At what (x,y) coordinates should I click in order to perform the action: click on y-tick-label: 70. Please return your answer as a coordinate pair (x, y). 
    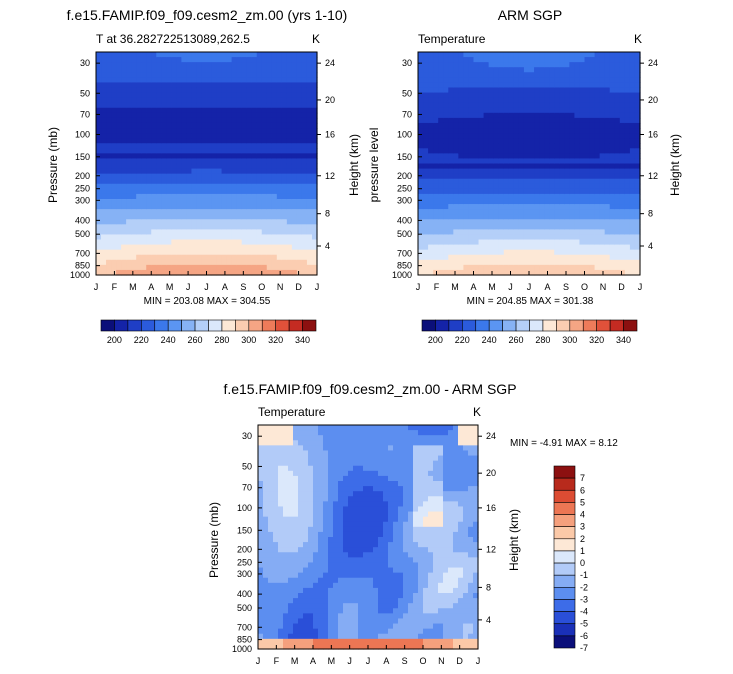
    Looking at the image, I should click on (85, 114).